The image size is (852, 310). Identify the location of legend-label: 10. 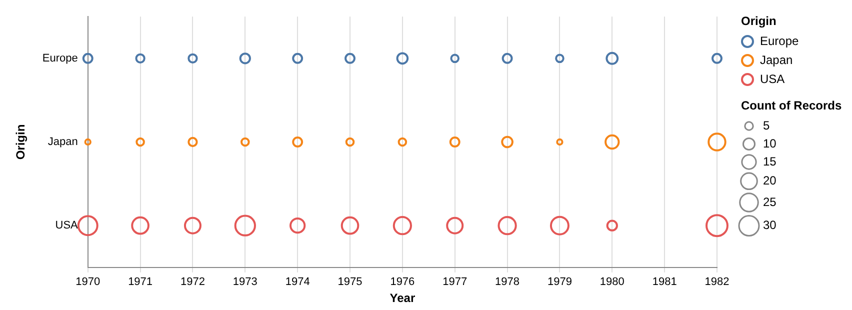
(770, 143).